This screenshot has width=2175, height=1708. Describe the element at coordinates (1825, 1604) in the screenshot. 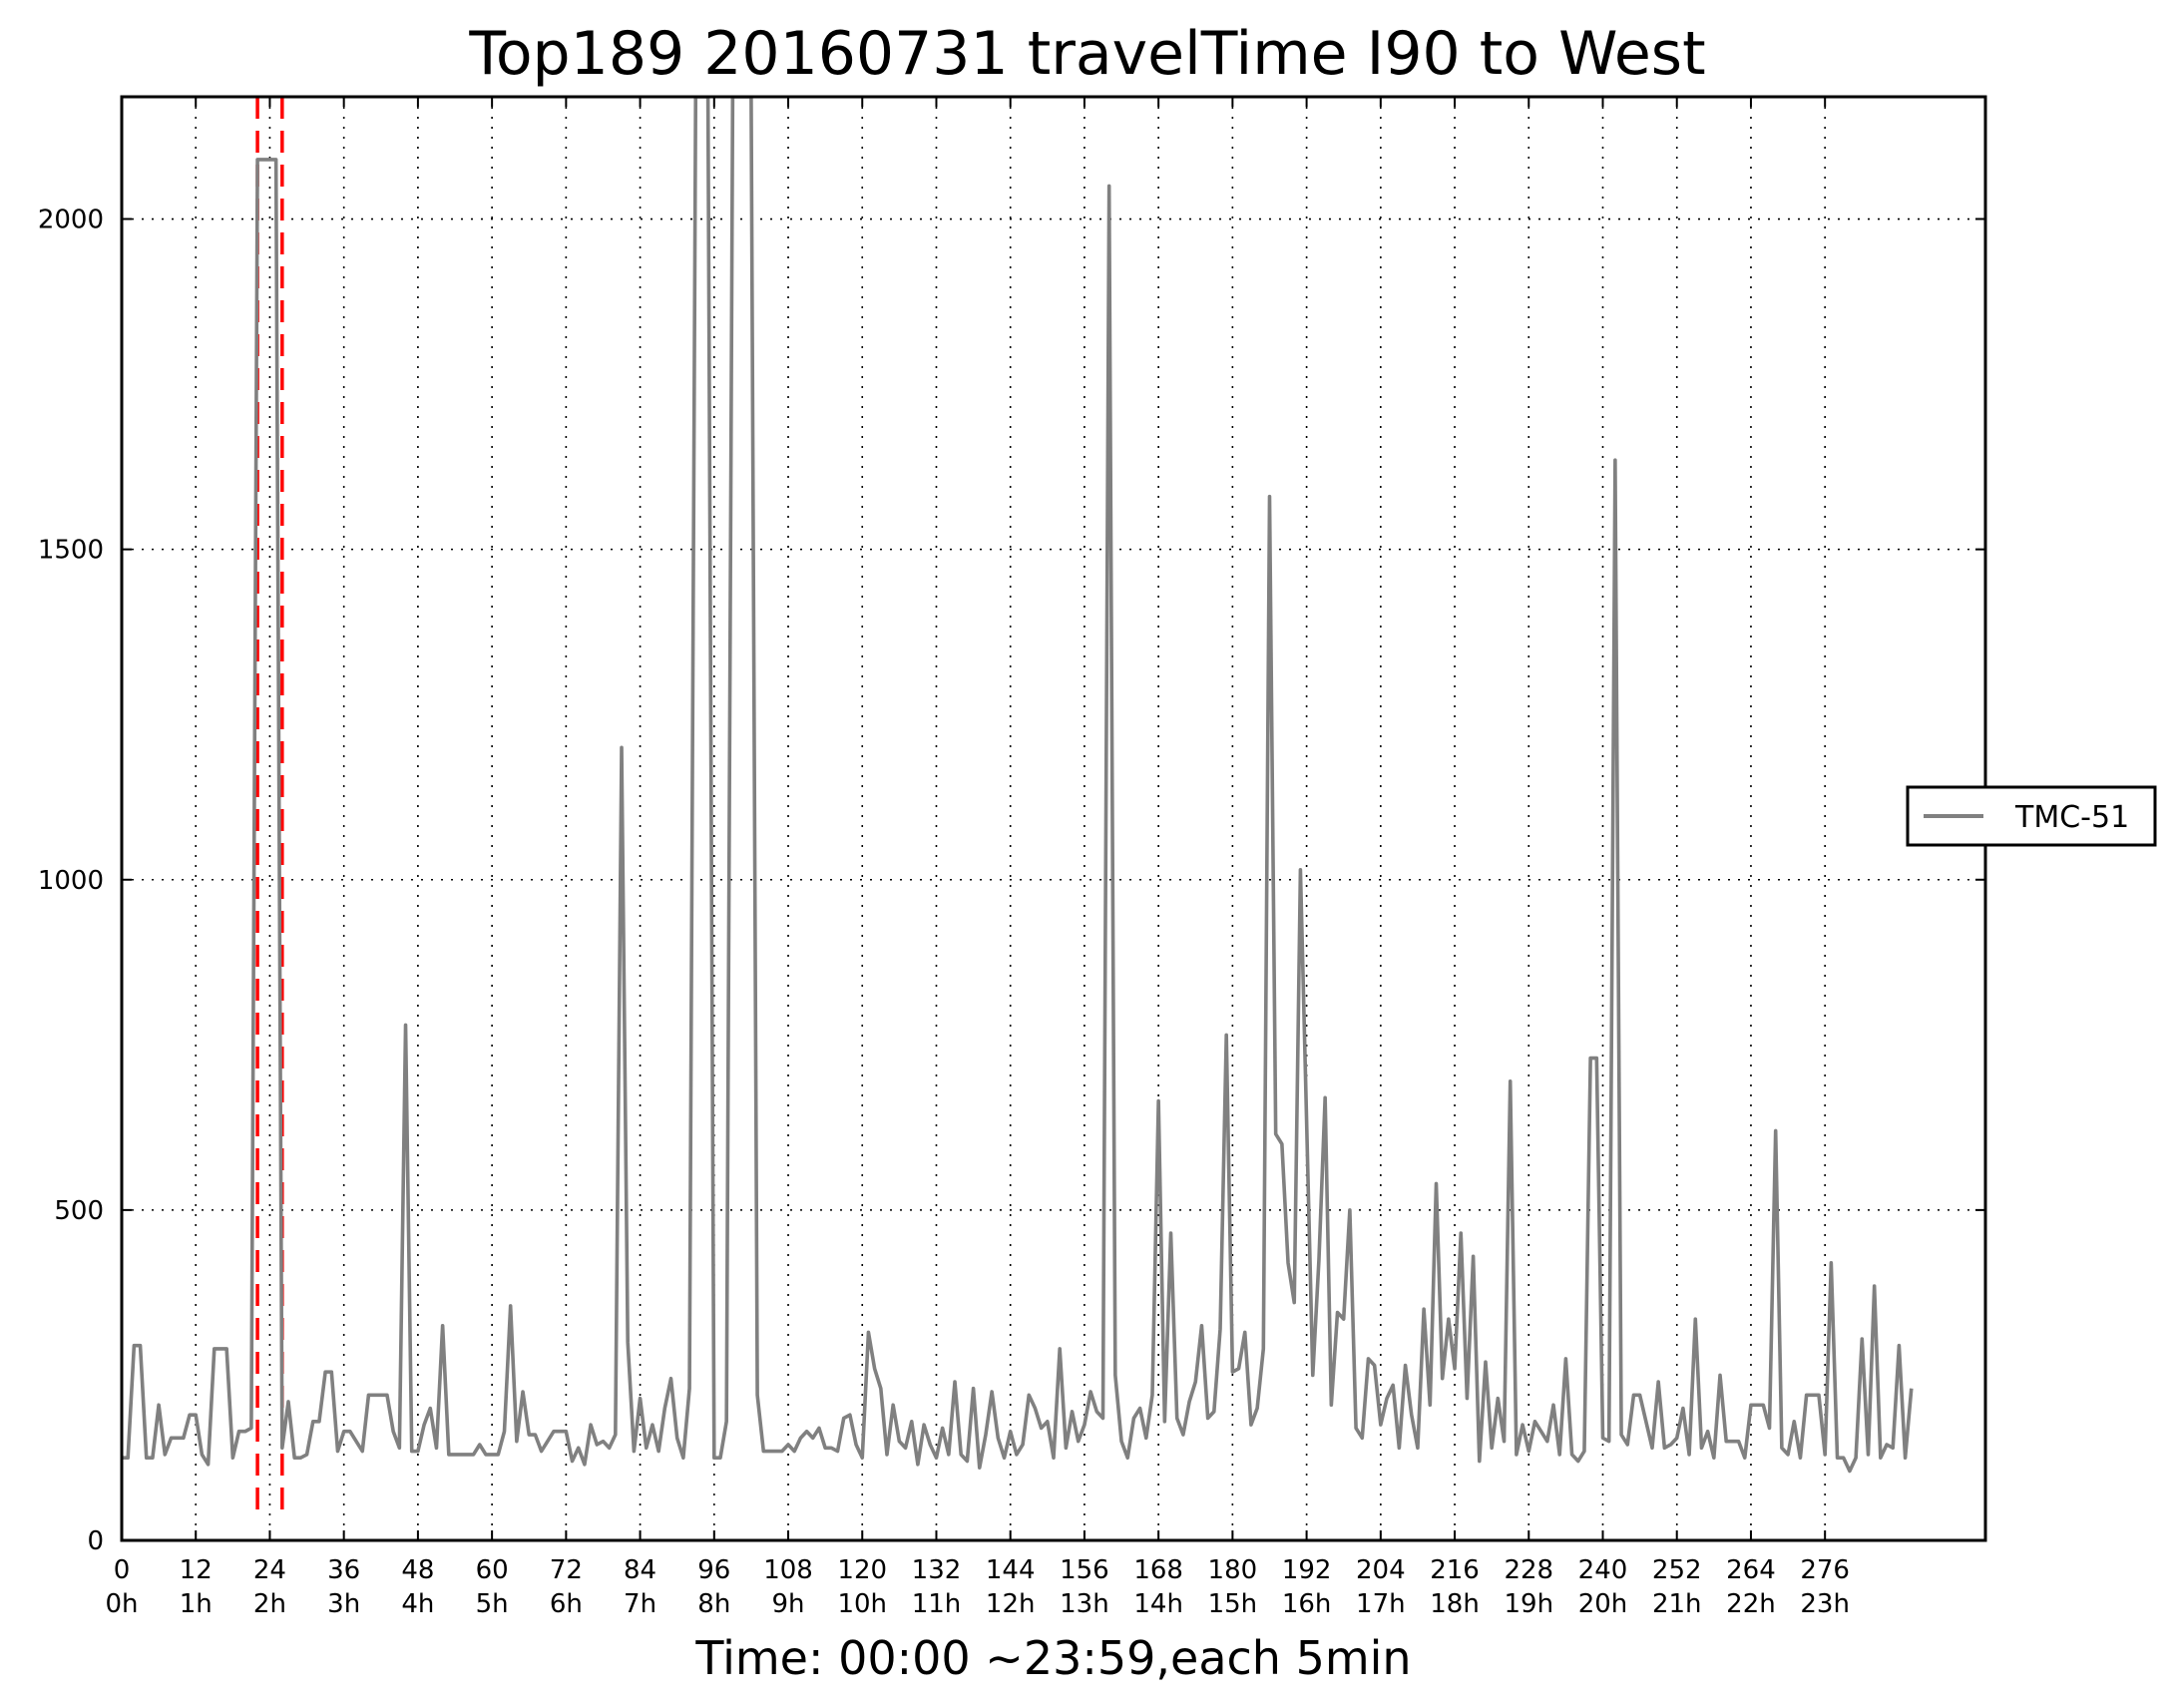

I see `x-tick-sublabel: 23h` at that location.